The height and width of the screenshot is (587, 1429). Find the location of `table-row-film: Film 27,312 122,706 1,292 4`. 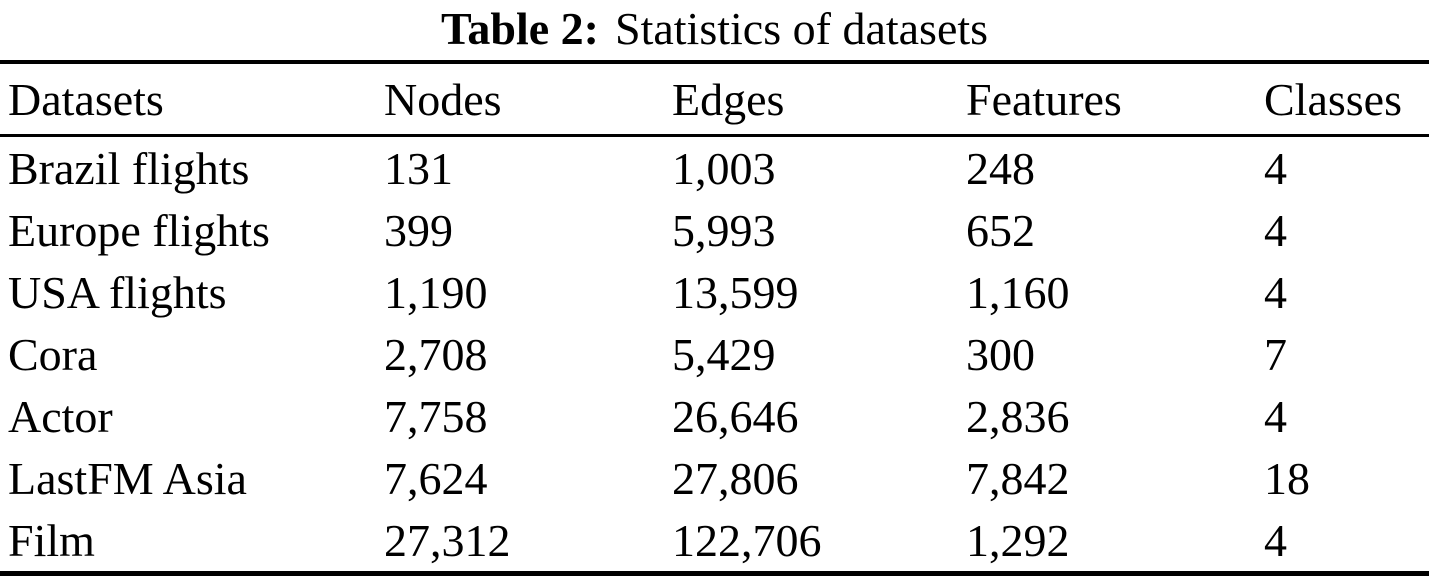

table-row-film: Film 27,312 122,706 1,292 4 is located at coordinates (714, 541).